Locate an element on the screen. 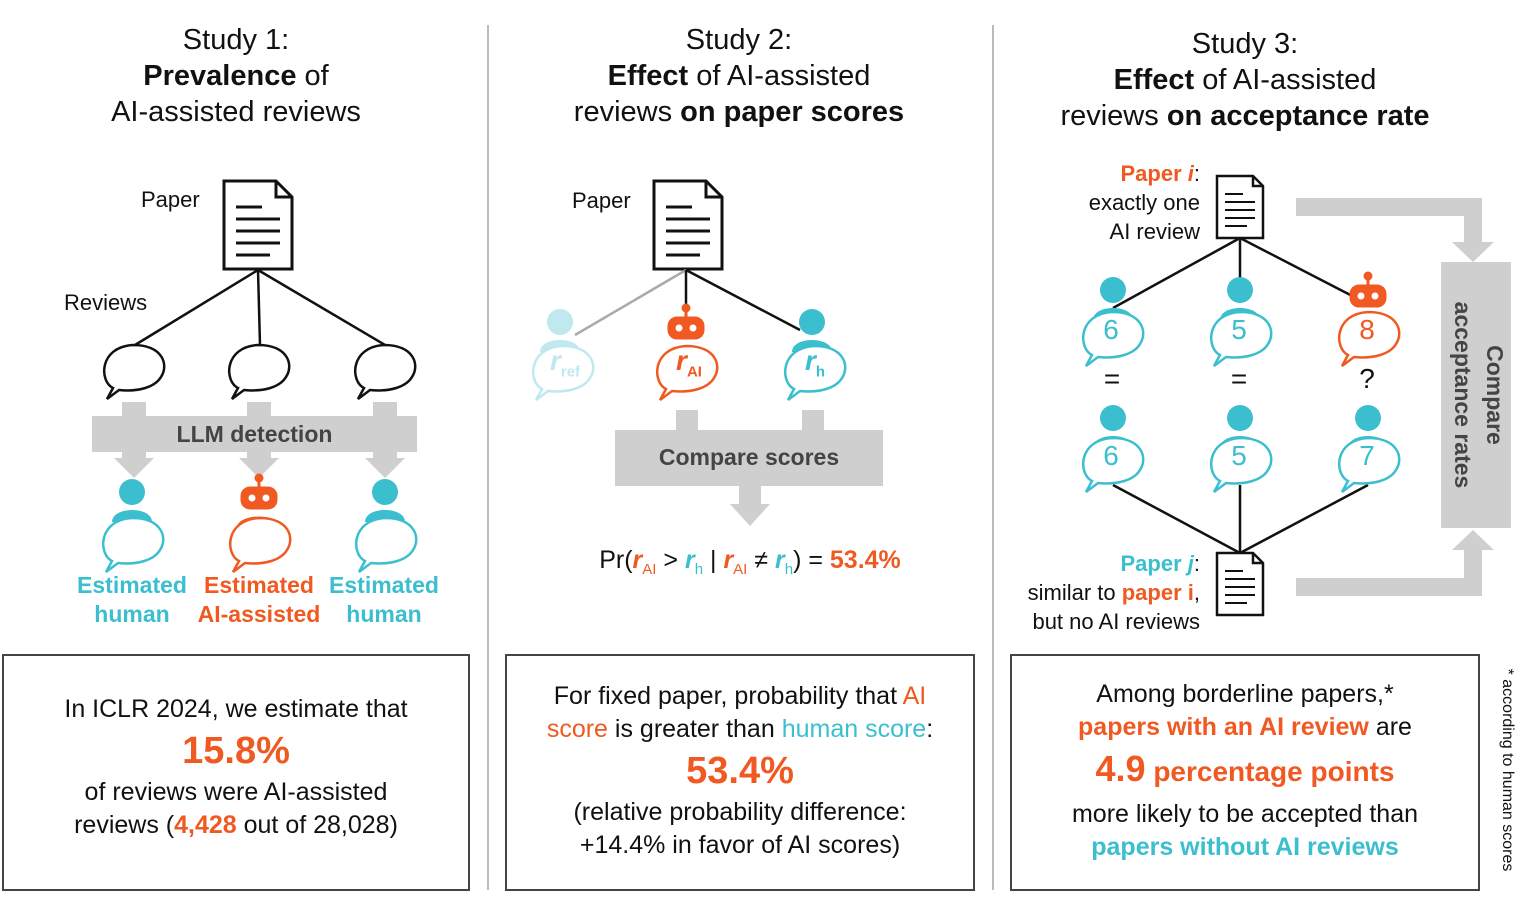 The width and height of the screenshot is (1534, 905). study3-box-line2: papers with an AI review are is located at coordinates (1245, 727).